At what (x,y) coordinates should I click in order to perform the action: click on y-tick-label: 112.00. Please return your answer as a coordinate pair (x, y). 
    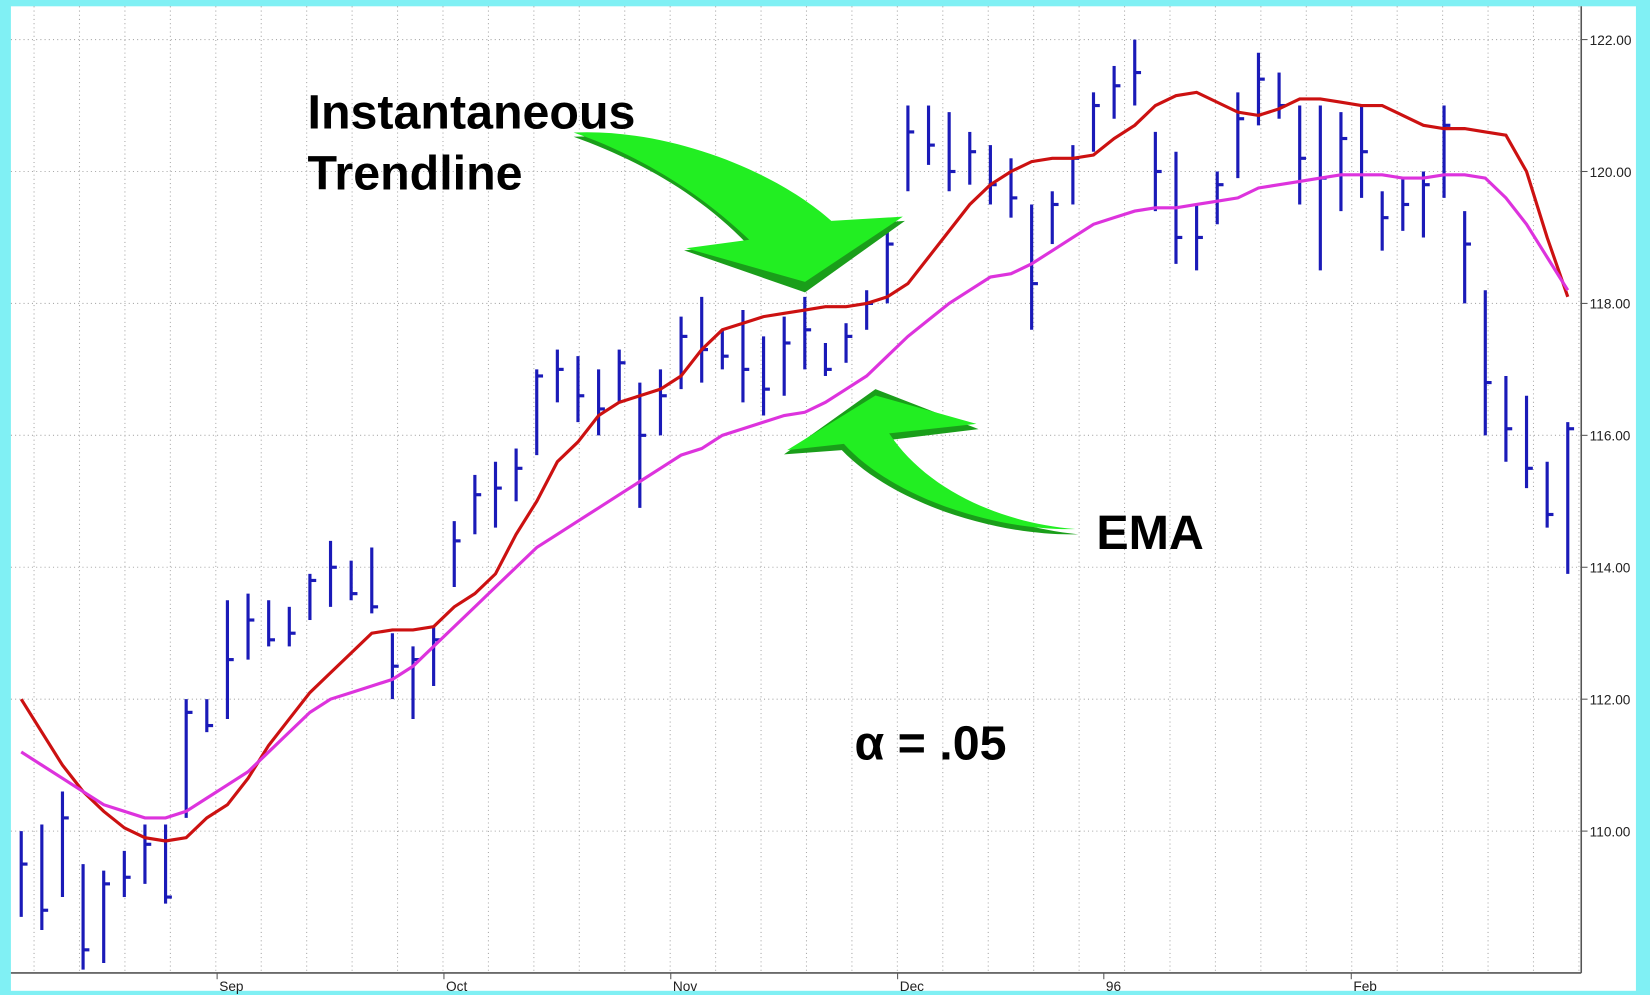
    Looking at the image, I should click on (1610, 699).